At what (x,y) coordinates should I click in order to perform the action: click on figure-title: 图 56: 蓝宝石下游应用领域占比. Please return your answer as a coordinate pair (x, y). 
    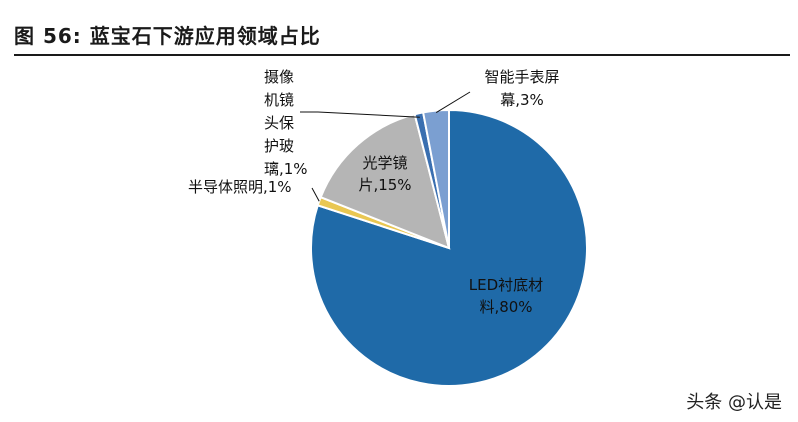
    Looking at the image, I should click on (167, 36).